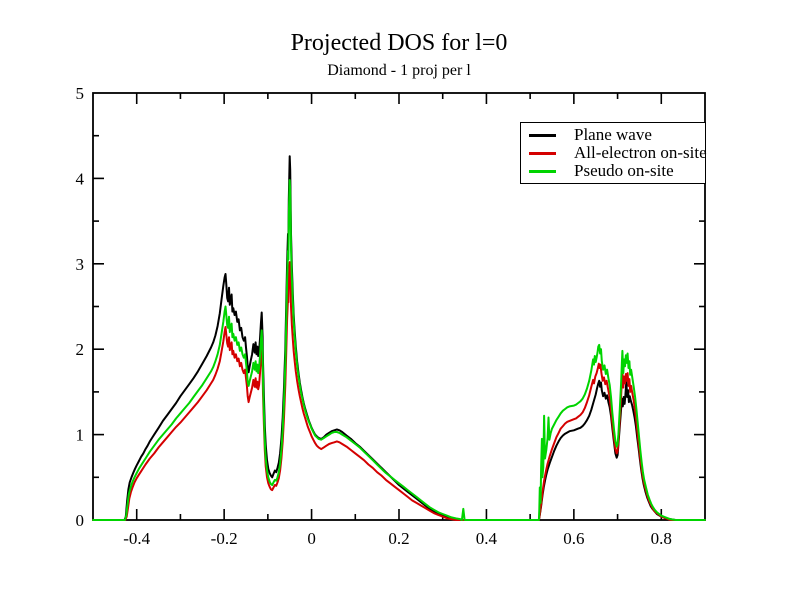  I want to click on legend-label: Pseudo on-site, so click(624, 170).